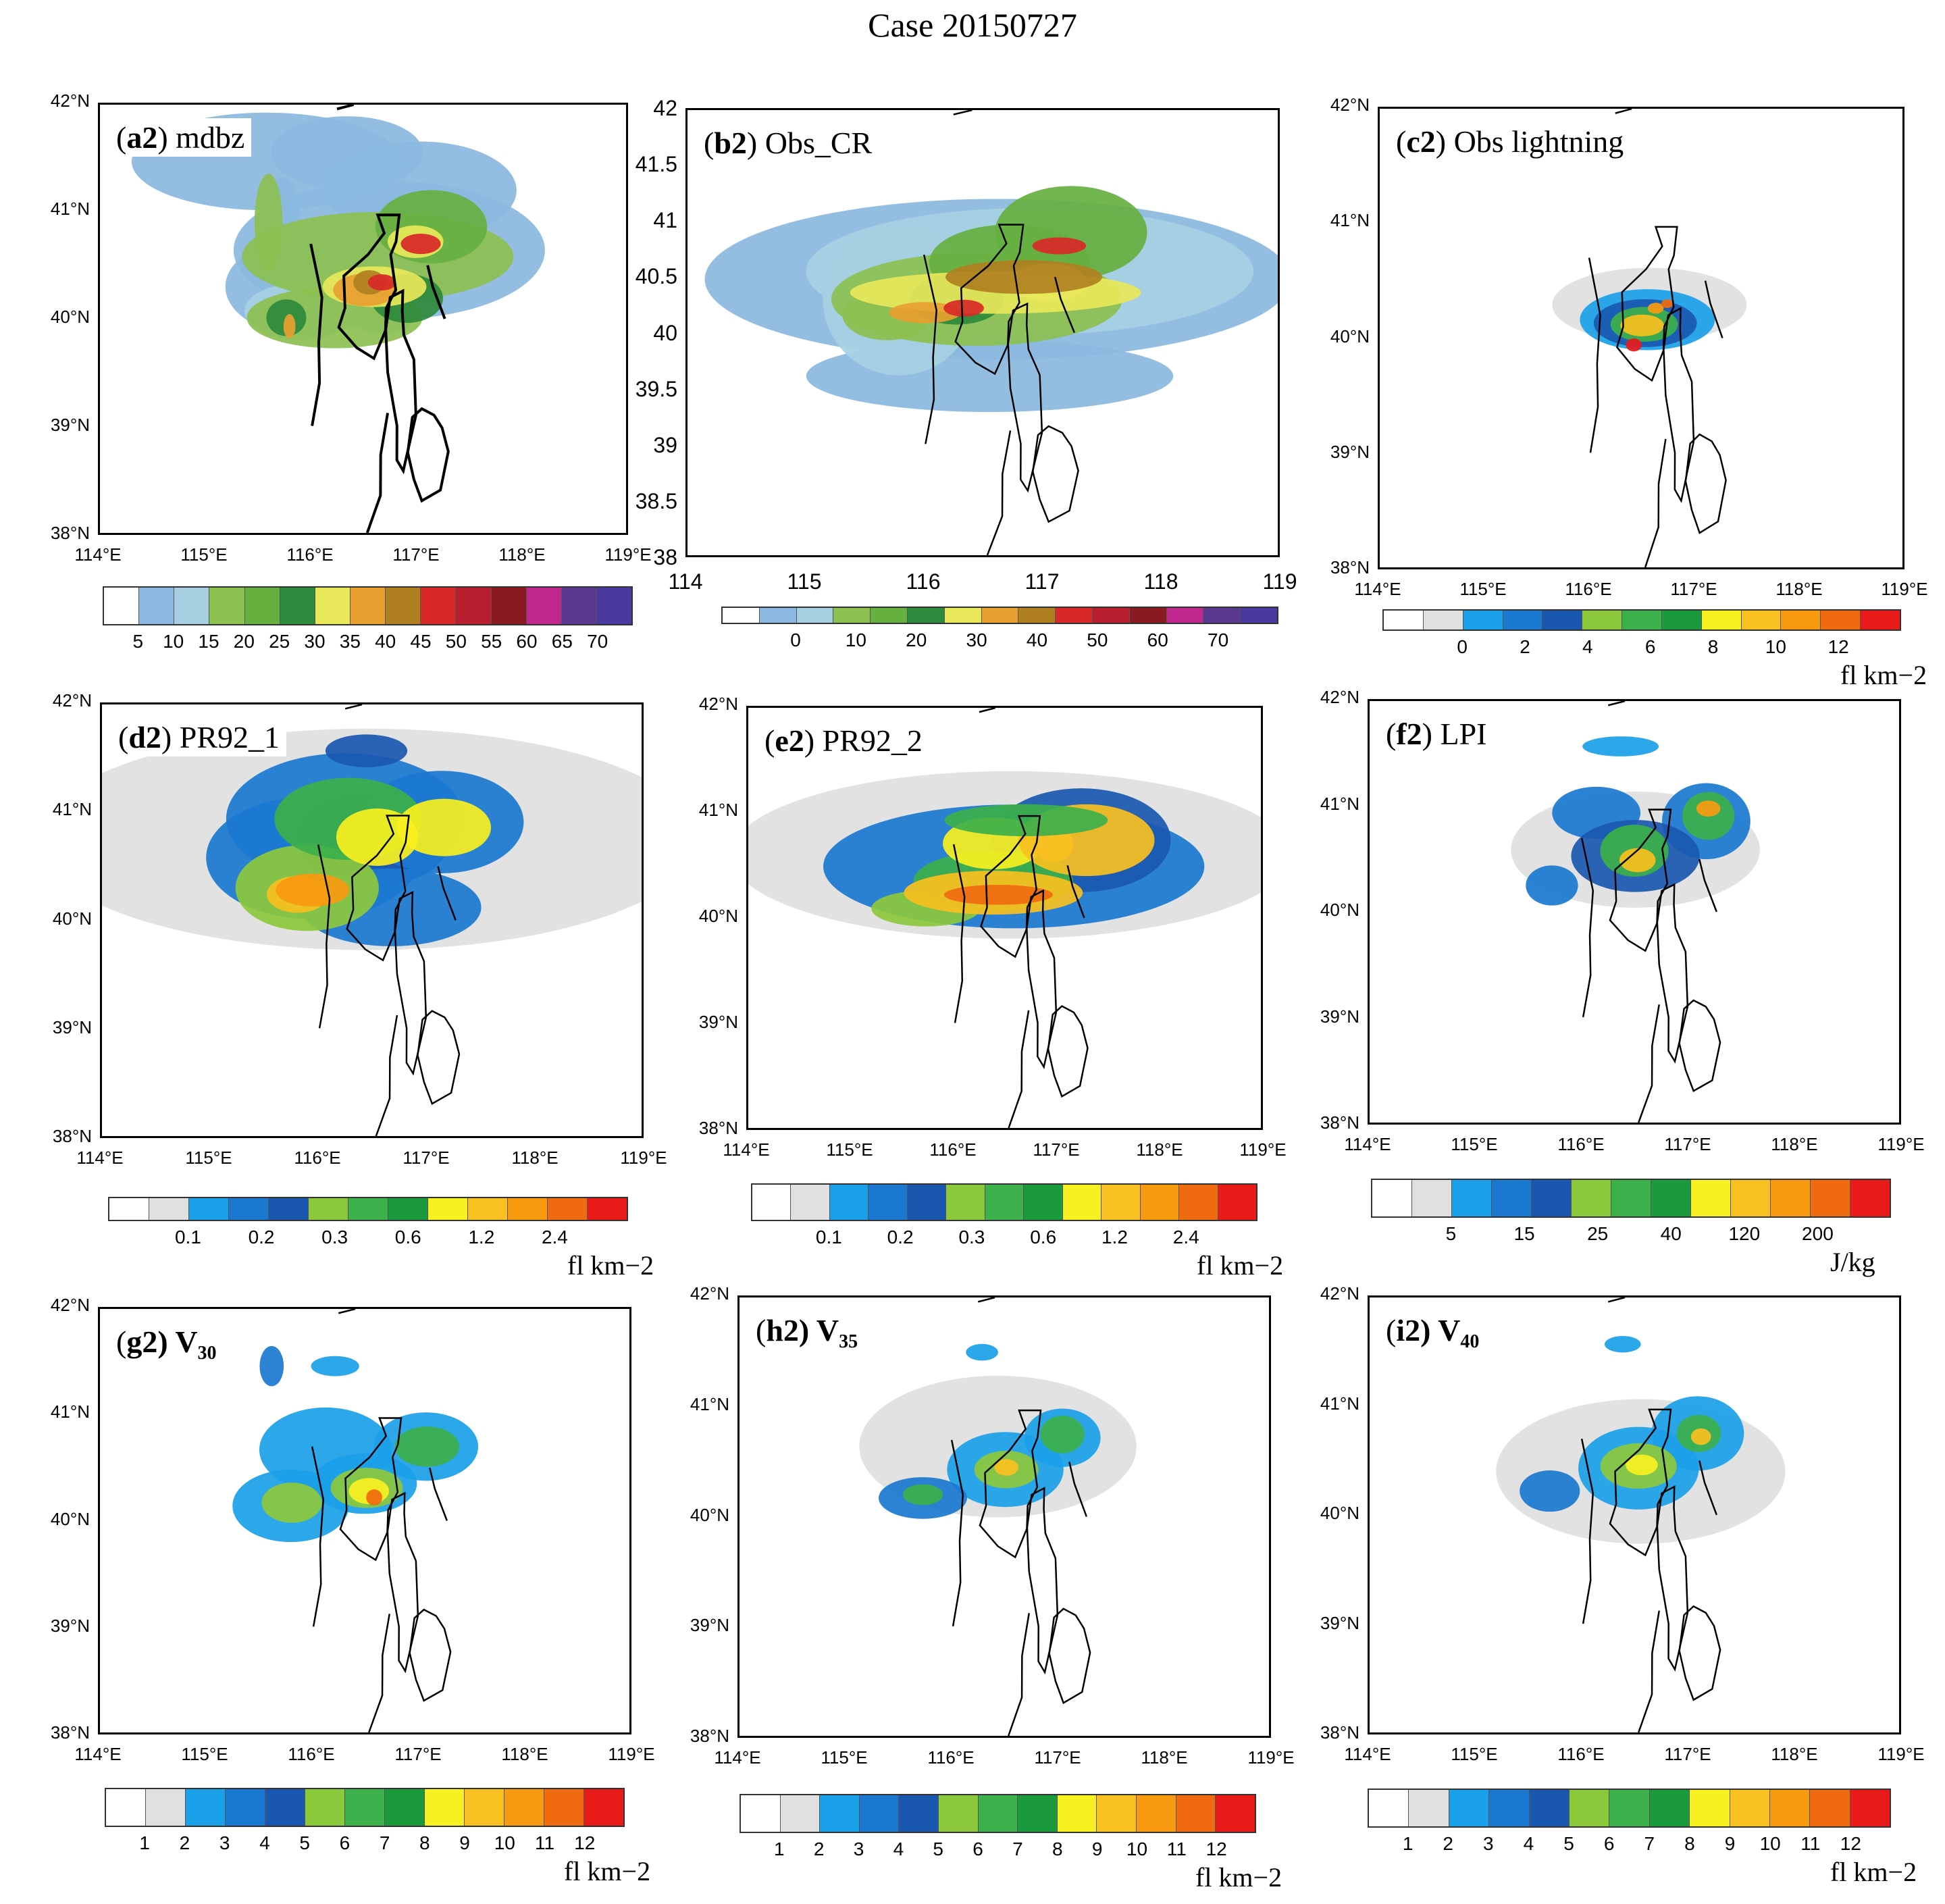  What do you see at coordinates (782, 1330) in the screenshot?
I see `panel-letter: h2` at bounding box center [782, 1330].